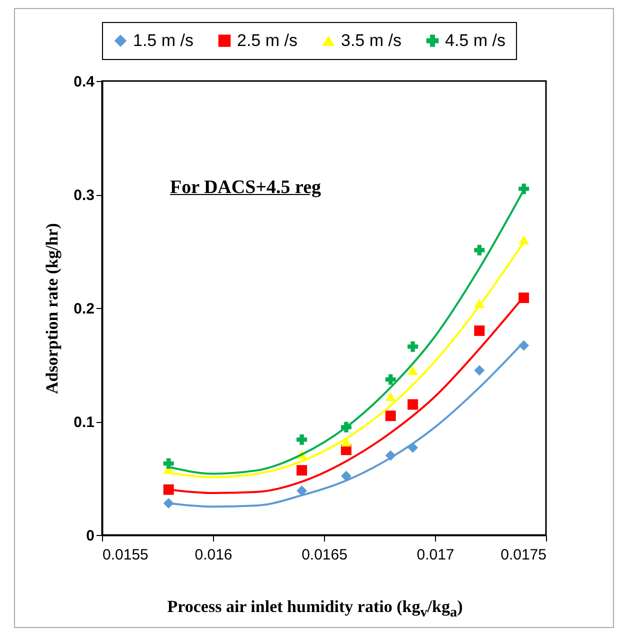 The image size is (620, 634). Describe the element at coordinates (315, 609) in the screenshot. I see `x-axis-title: Process air inlet humidity ratio (kg$_{v}$/kg$_{a}$)` at that location.